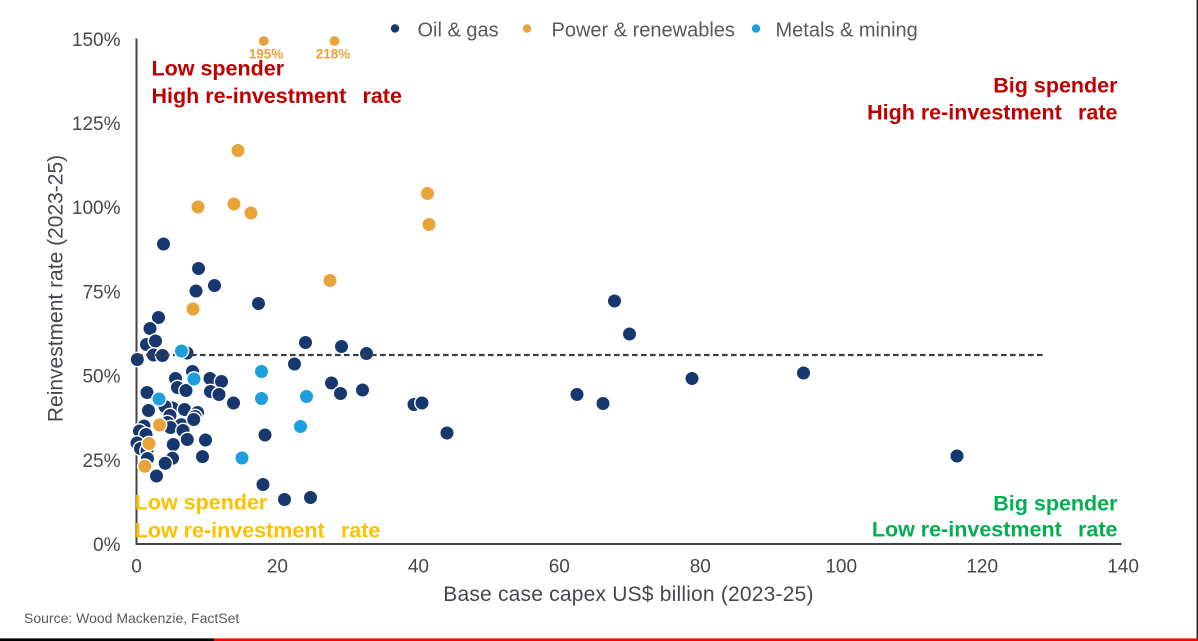  What do you see at coordinates (107, 545) in the screenshot?
I see `svg-text: 0%` at bounding box center [107, 545].